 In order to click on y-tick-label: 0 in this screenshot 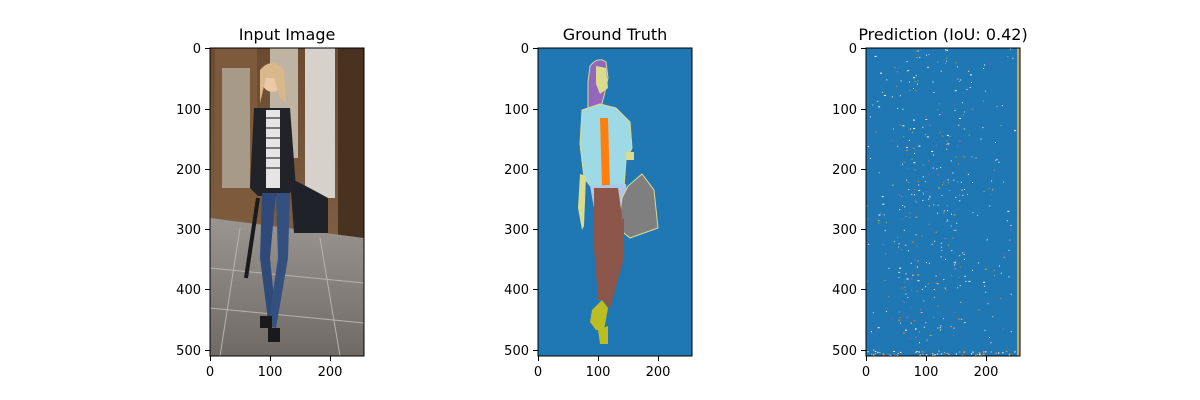, I will do `click(525, 49)`.